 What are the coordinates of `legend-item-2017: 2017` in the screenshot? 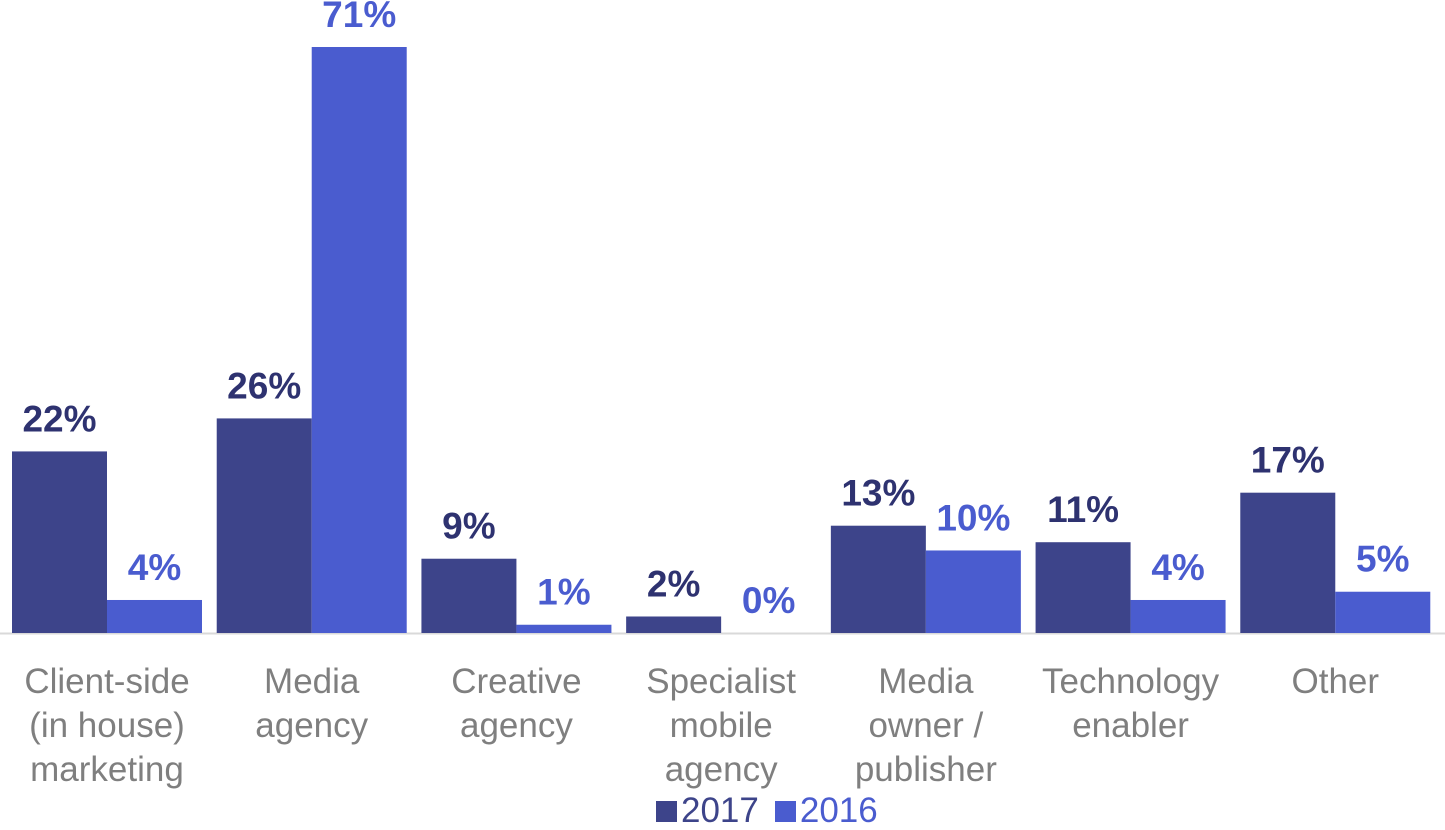 It's located at (707, 811).